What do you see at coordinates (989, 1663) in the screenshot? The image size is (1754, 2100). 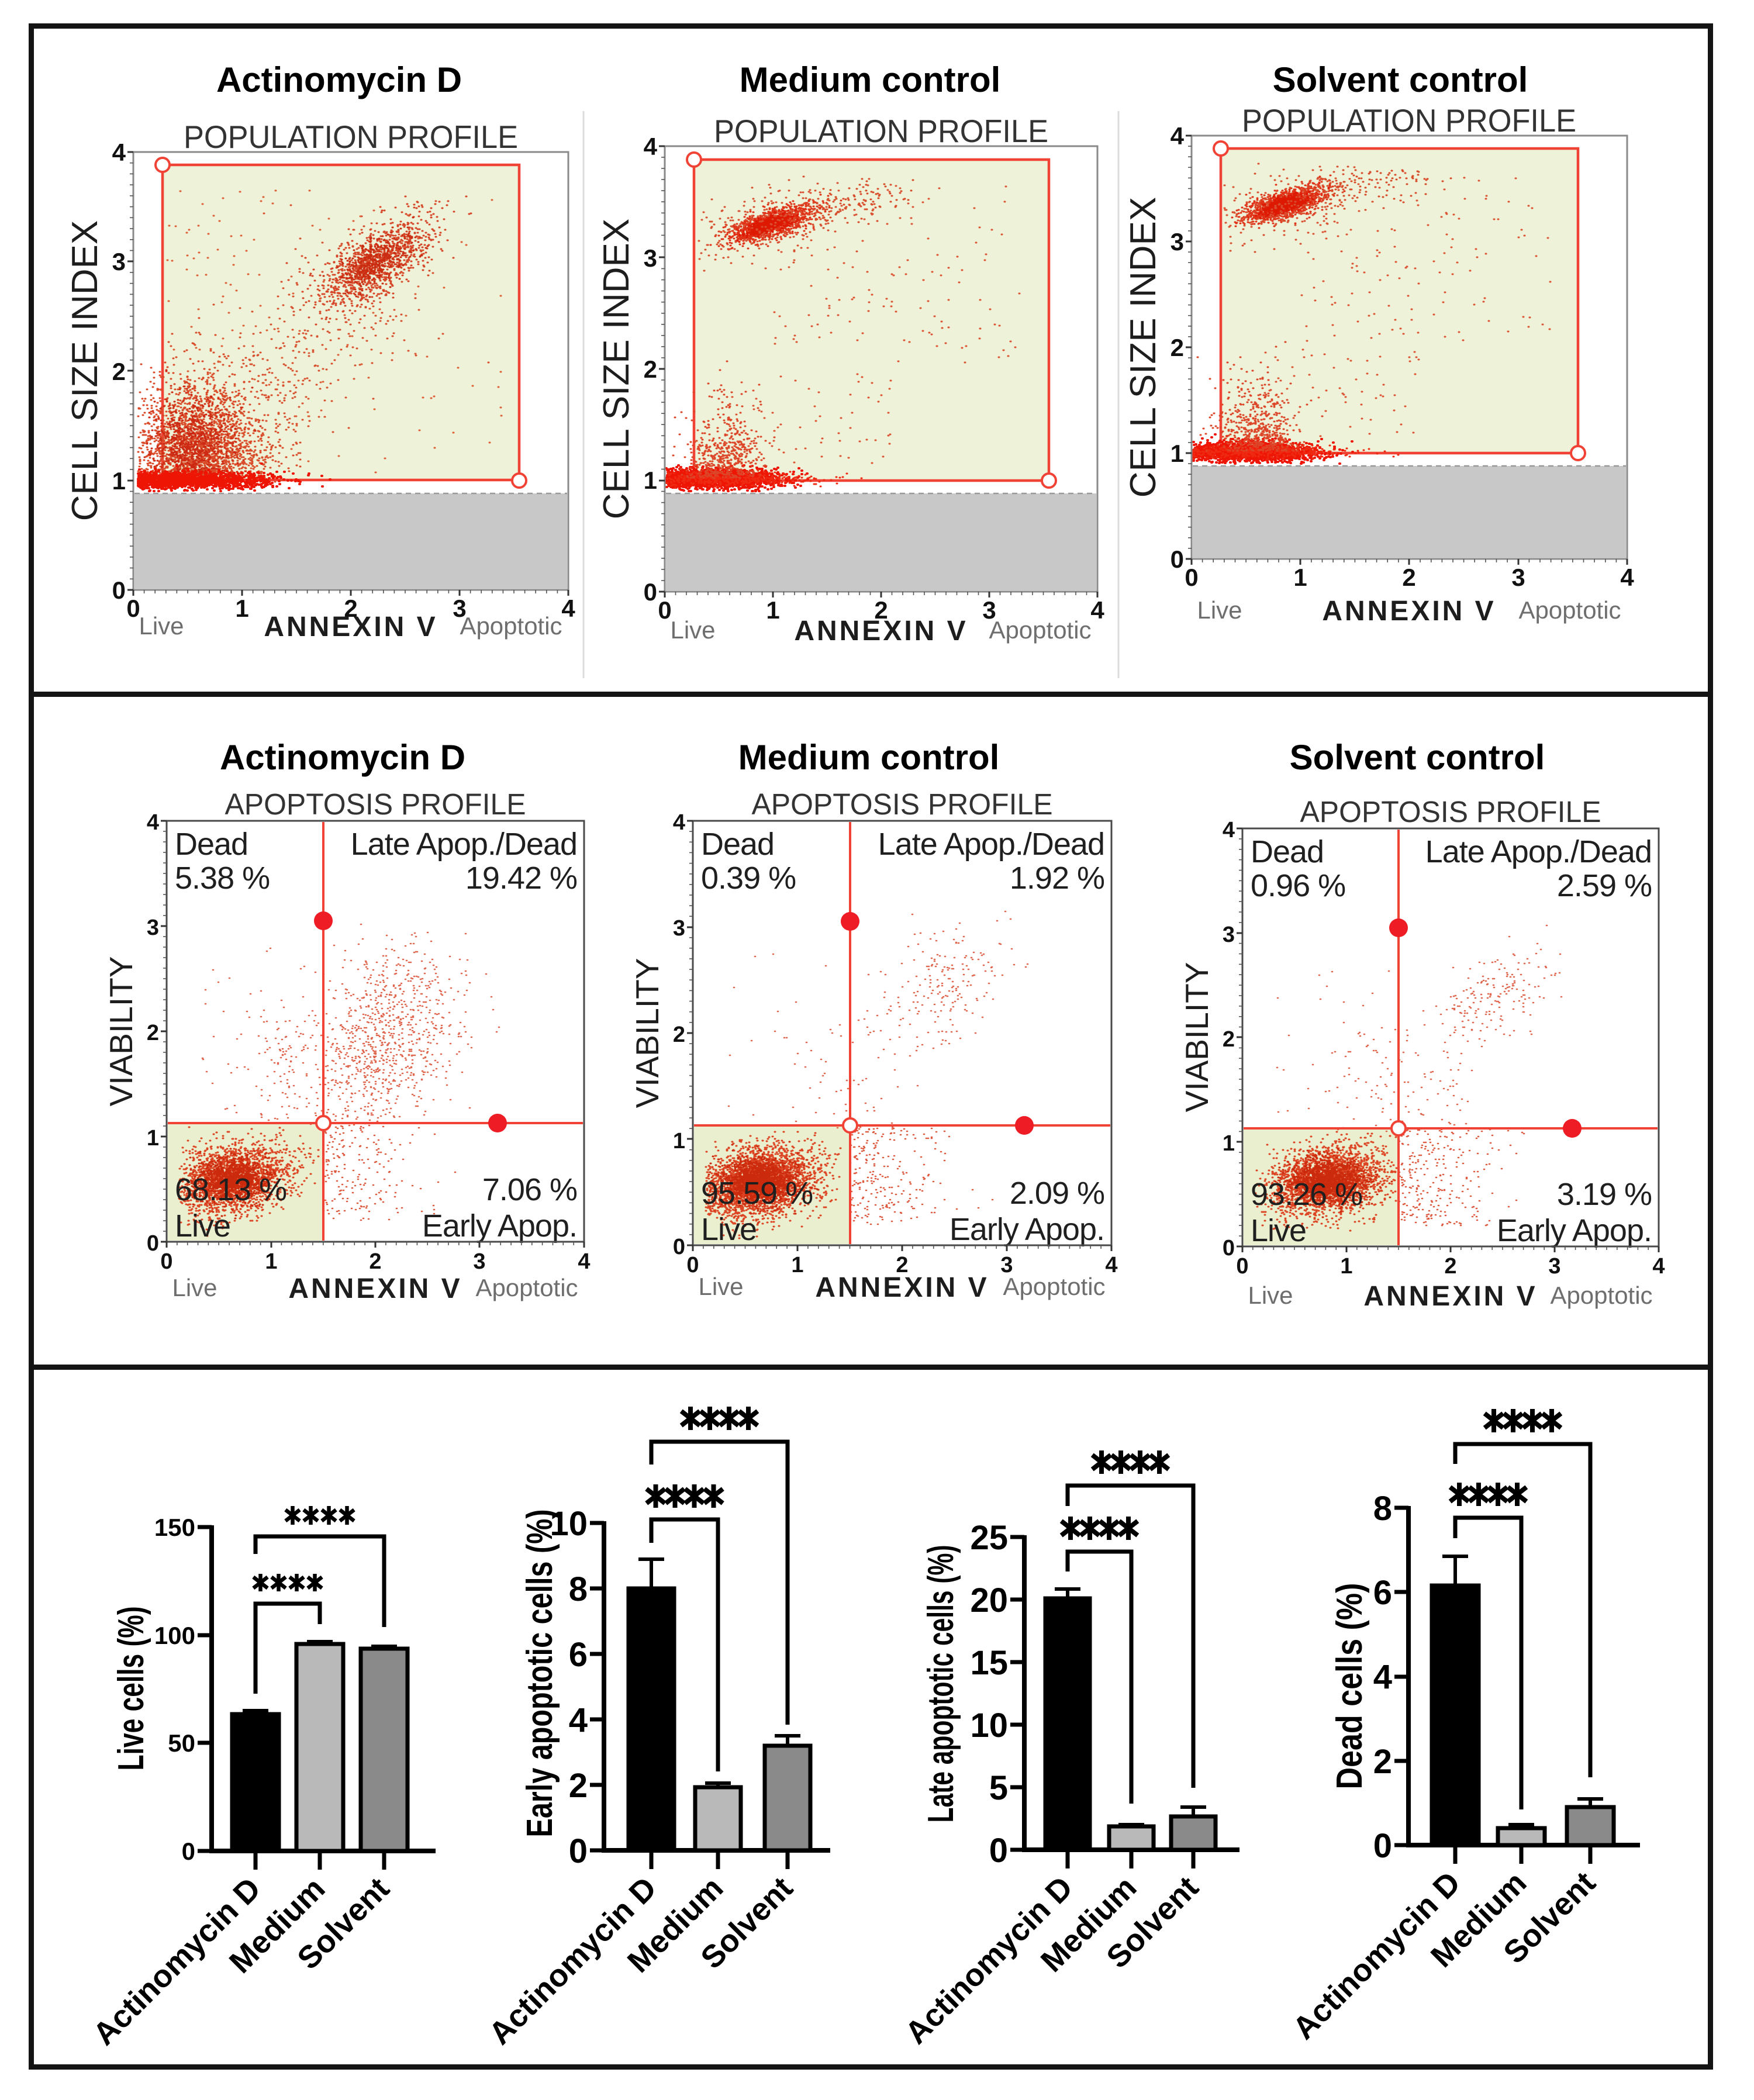 I see `svg-text: 15` at bounding box center [989, 1663].